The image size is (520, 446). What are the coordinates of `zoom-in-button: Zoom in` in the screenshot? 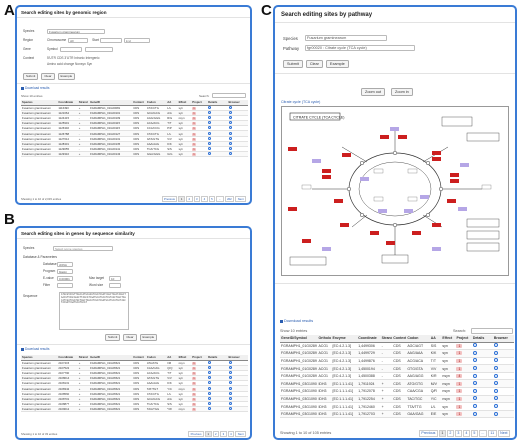 It's located at (402, 92).